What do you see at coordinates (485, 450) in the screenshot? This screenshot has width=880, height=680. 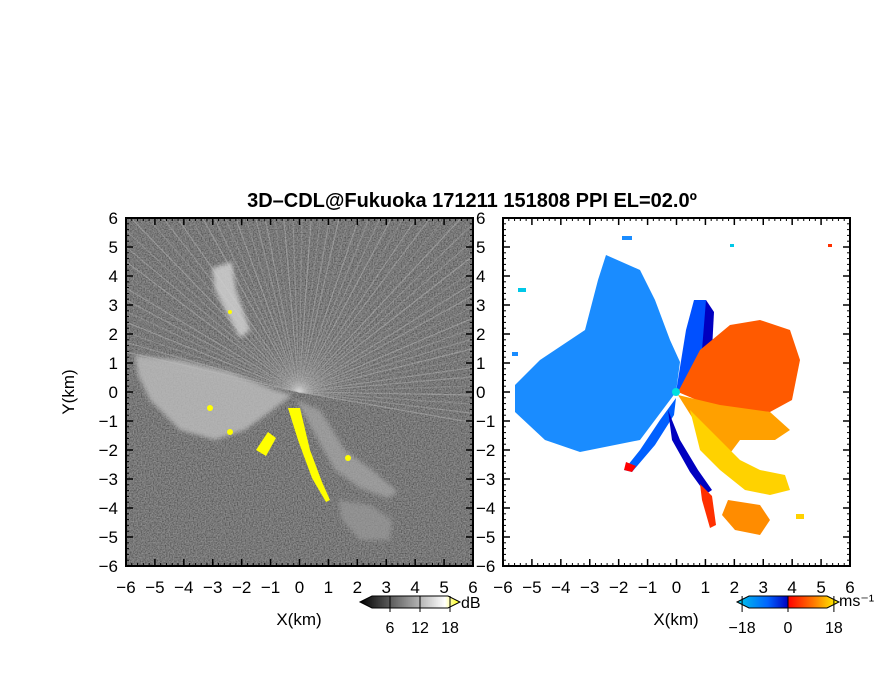 I see `y-tick-label: −2` at bounding box center [485, 450].